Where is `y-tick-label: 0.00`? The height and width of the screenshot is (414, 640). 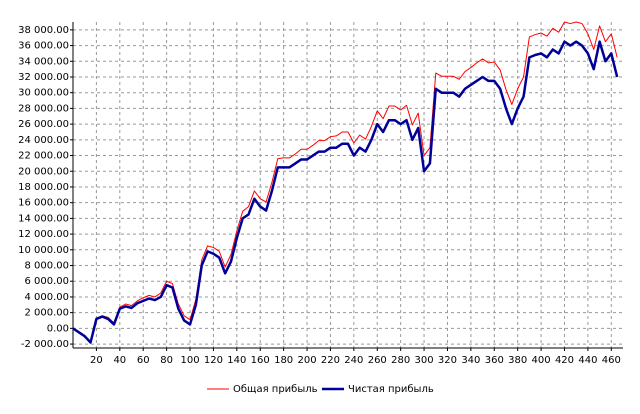 y-tick-label: 0.00 is located at coordinates (58, 328).